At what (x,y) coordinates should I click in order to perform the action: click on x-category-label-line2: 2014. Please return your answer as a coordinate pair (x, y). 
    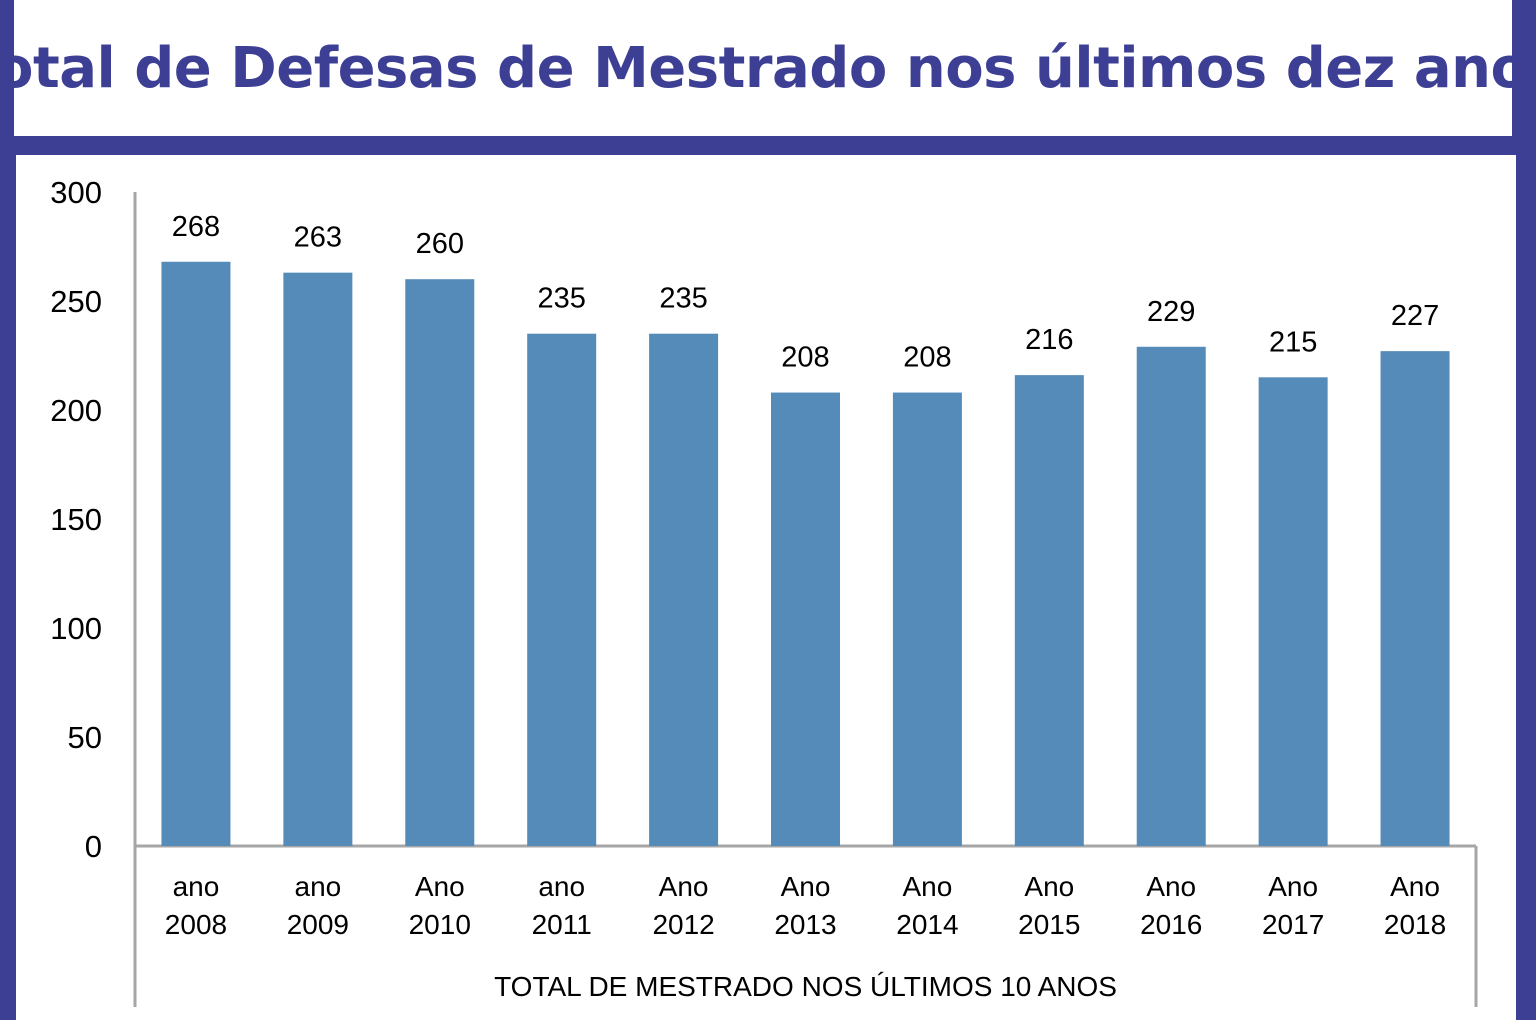
    Looking at the image, I should click on (927, 924).